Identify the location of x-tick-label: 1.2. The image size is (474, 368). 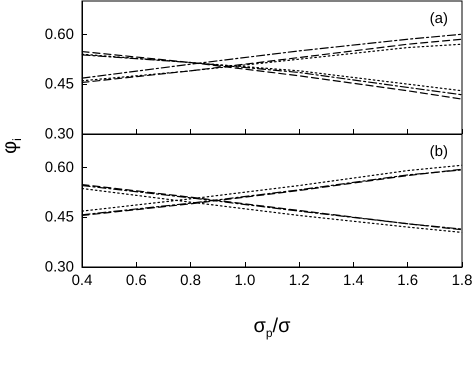
(299, 280).